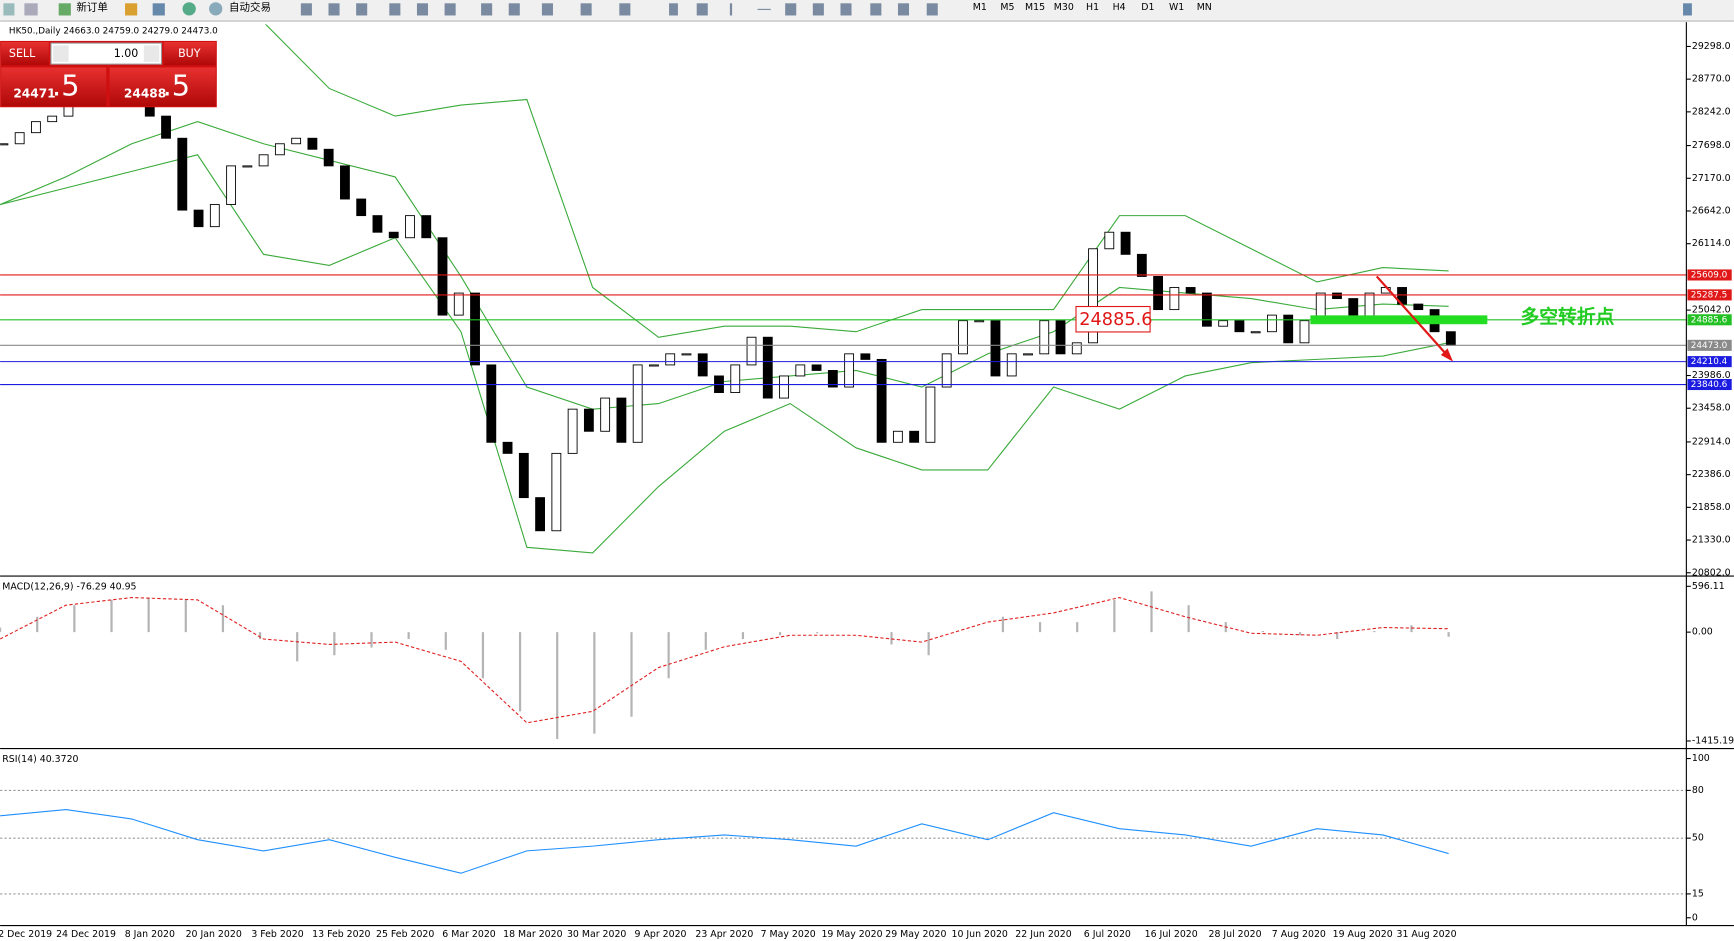 The width and height of the screenshot is (1734, 941). I want to click on lots-down, so click(61, 53).